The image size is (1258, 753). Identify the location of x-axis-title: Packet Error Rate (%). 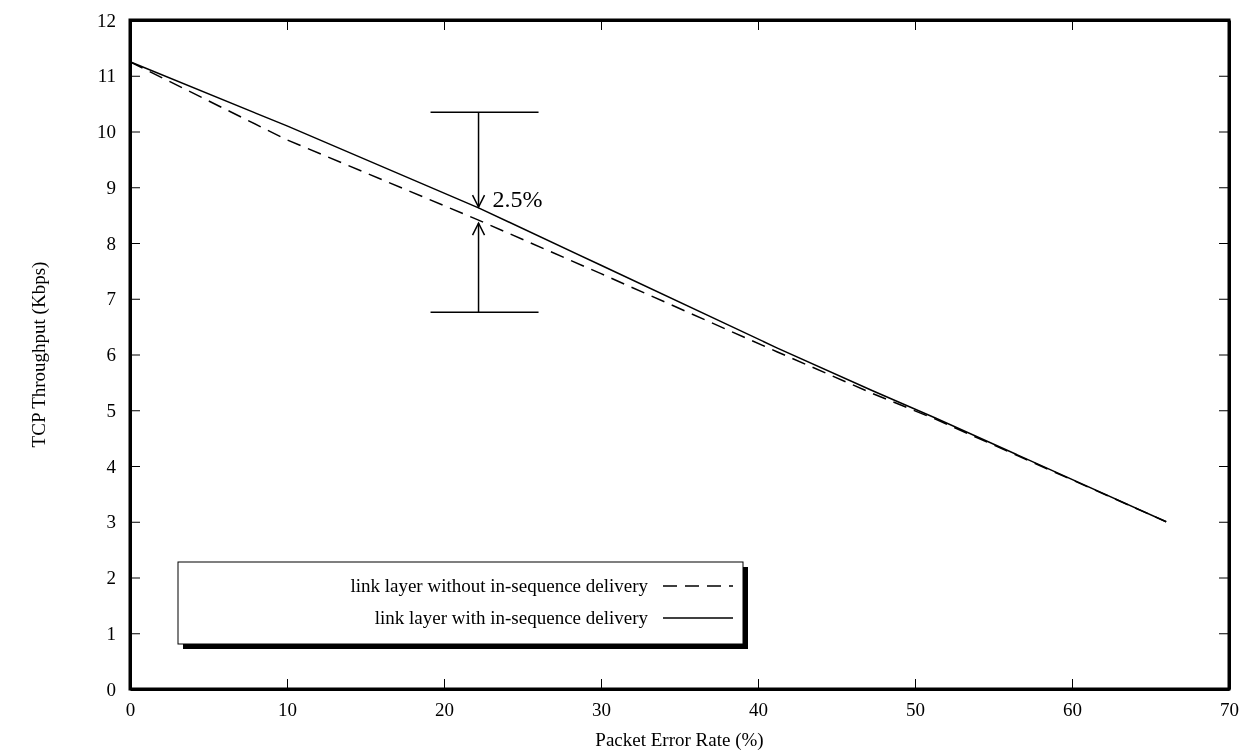
(679, 740).